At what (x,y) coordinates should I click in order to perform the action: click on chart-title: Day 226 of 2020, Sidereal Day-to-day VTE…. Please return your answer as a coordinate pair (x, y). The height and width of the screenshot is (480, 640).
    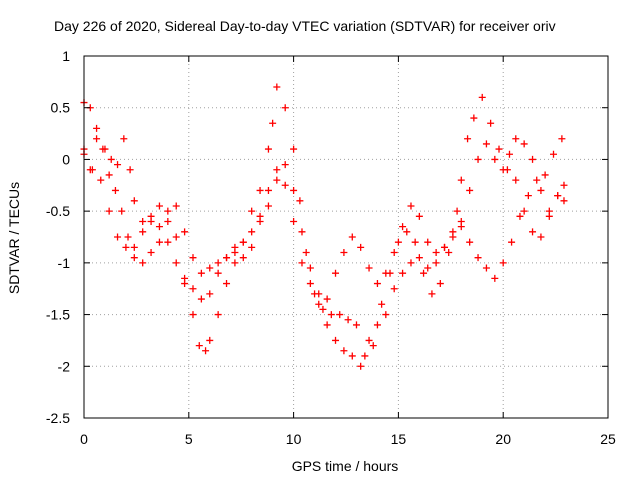
    Looking at the image, I should click on (305, 26).